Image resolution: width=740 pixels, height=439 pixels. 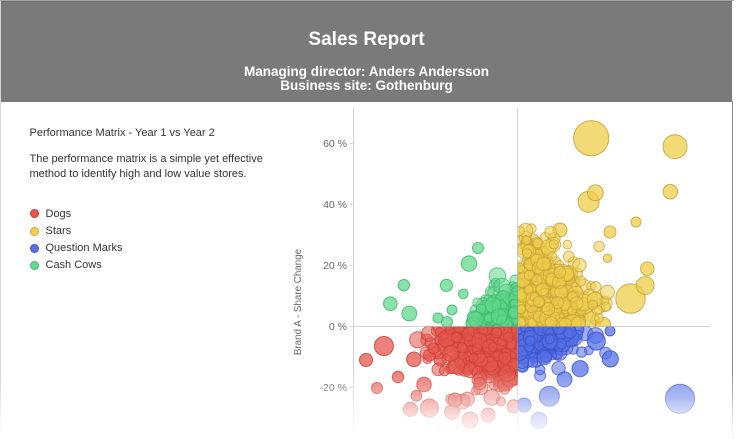 I want to click on svg-text: 0 %, so click(x=338, y=327).